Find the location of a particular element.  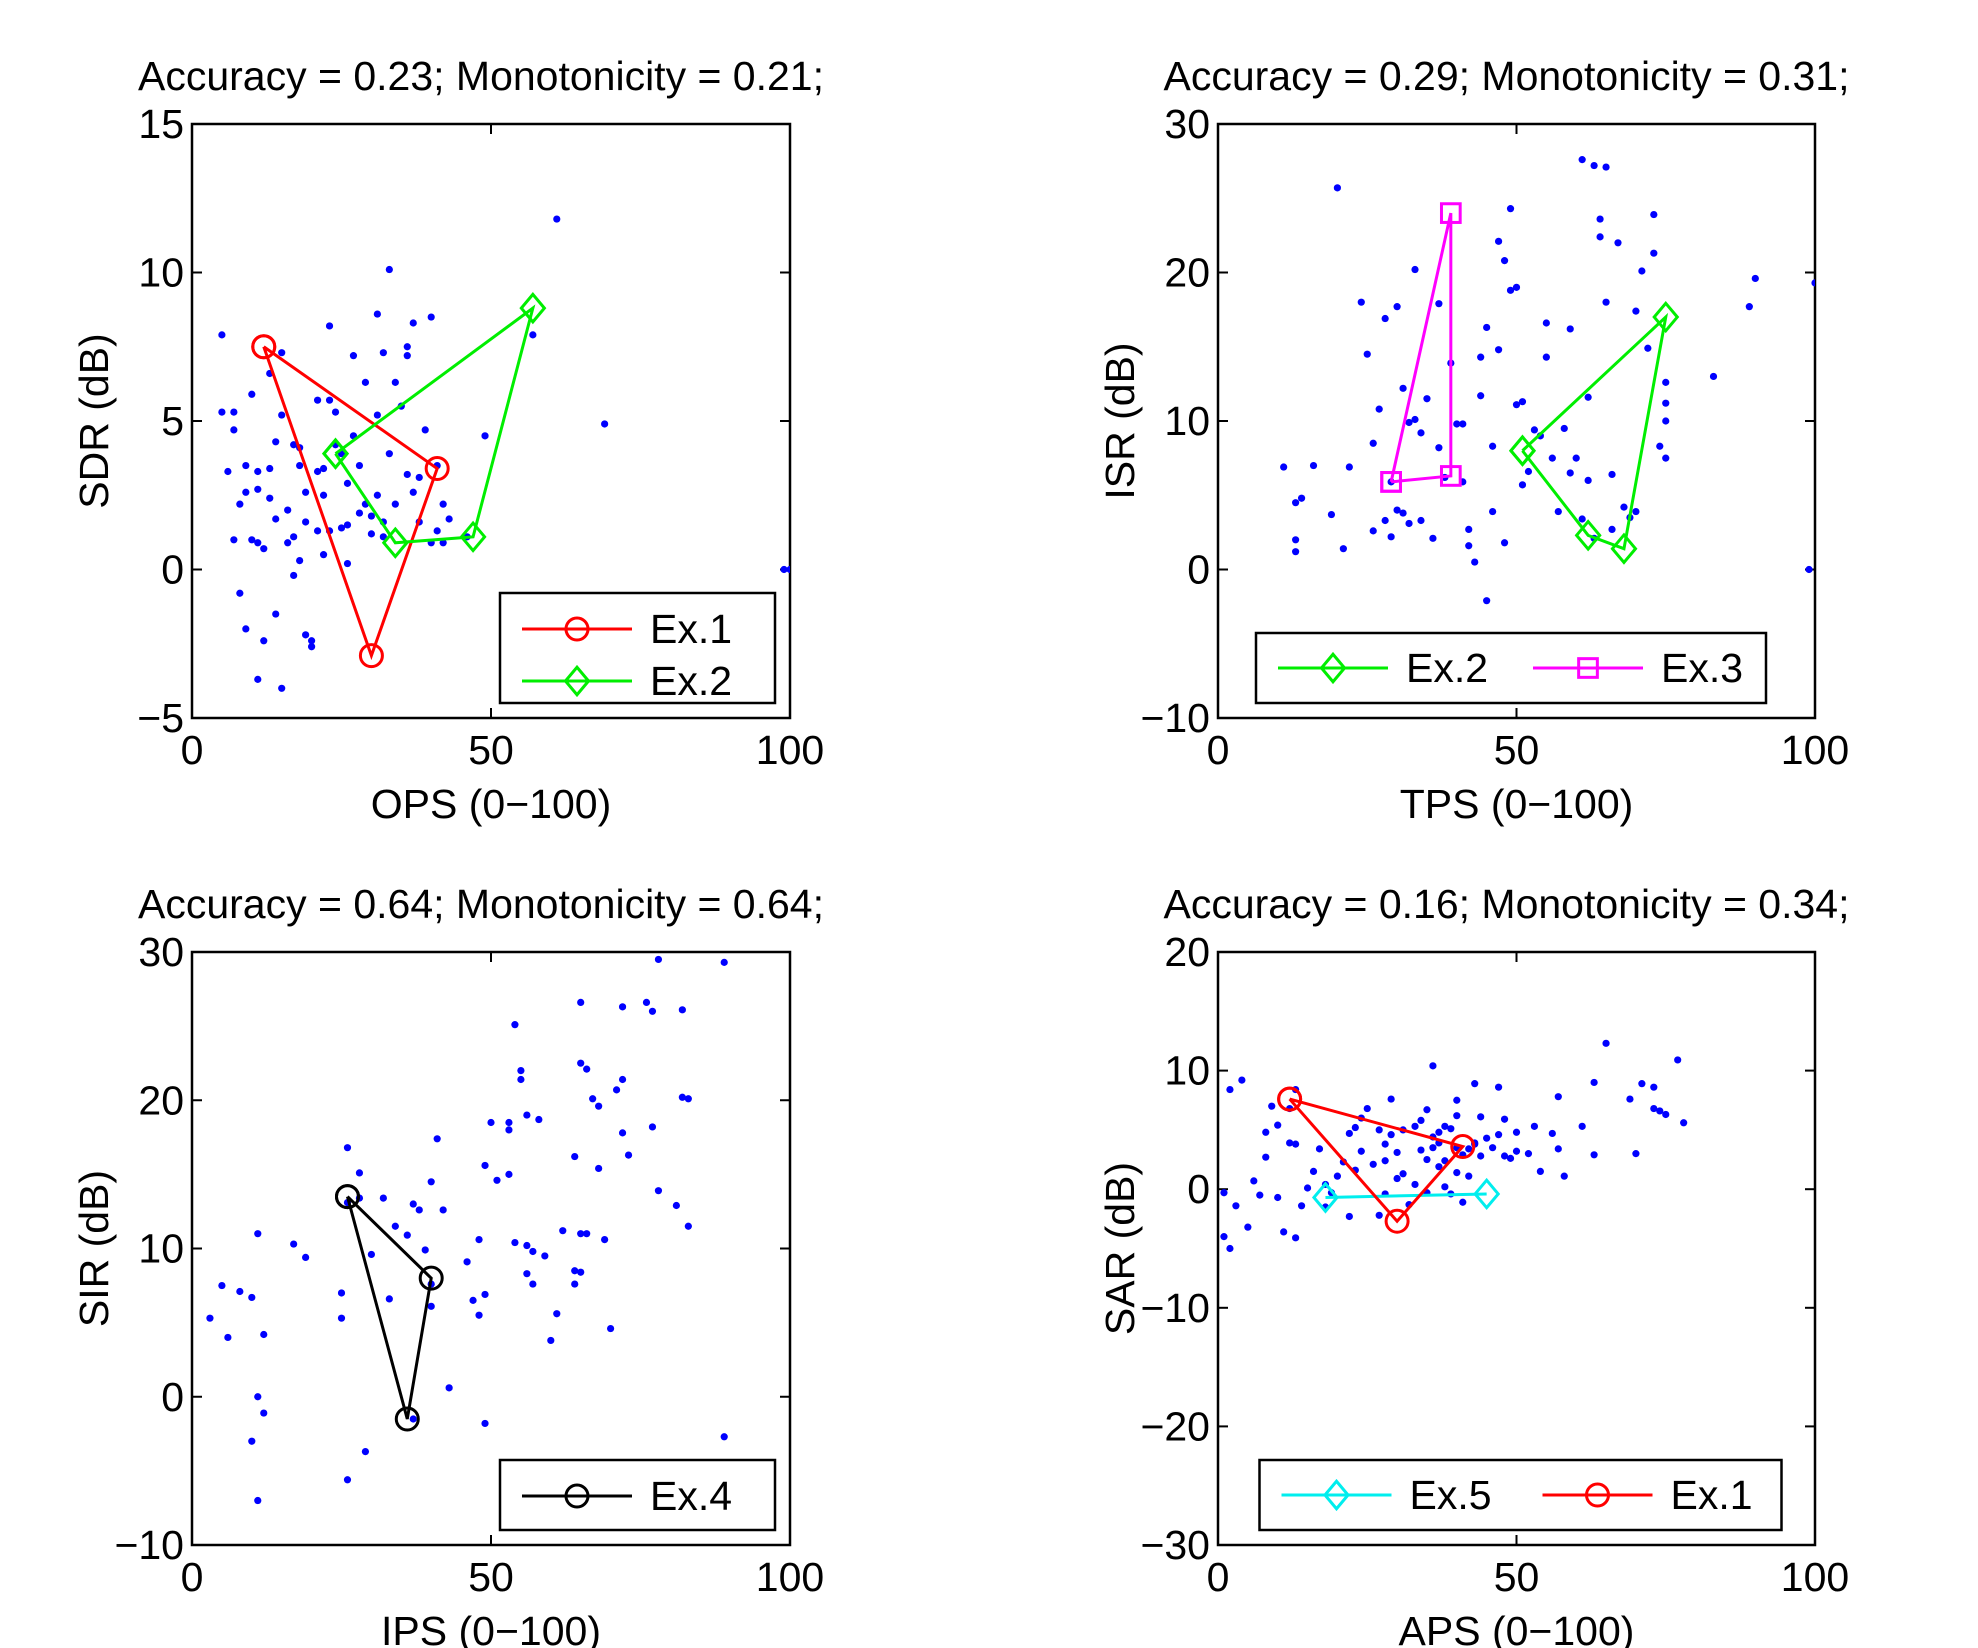

chart-title: Accuracy = 0.16; Monotonicity = 0.34; is located at coordinates (1507, 904).